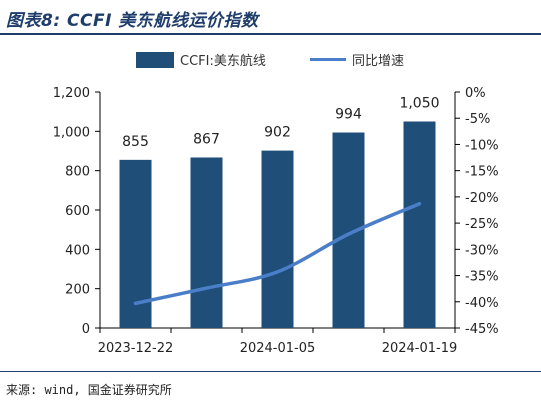 The image size is (541, 404). What do you see at coordinates (71, 93) in the screenshot?
I see `y-left-tick-label: 1,200` at bounding box center [71, 93].